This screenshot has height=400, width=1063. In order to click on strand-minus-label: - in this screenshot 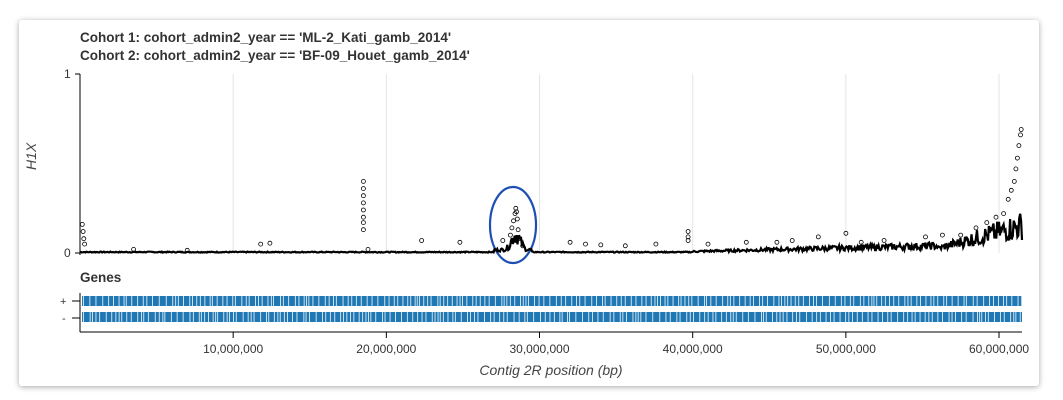, I will do `click(64, 319)`.